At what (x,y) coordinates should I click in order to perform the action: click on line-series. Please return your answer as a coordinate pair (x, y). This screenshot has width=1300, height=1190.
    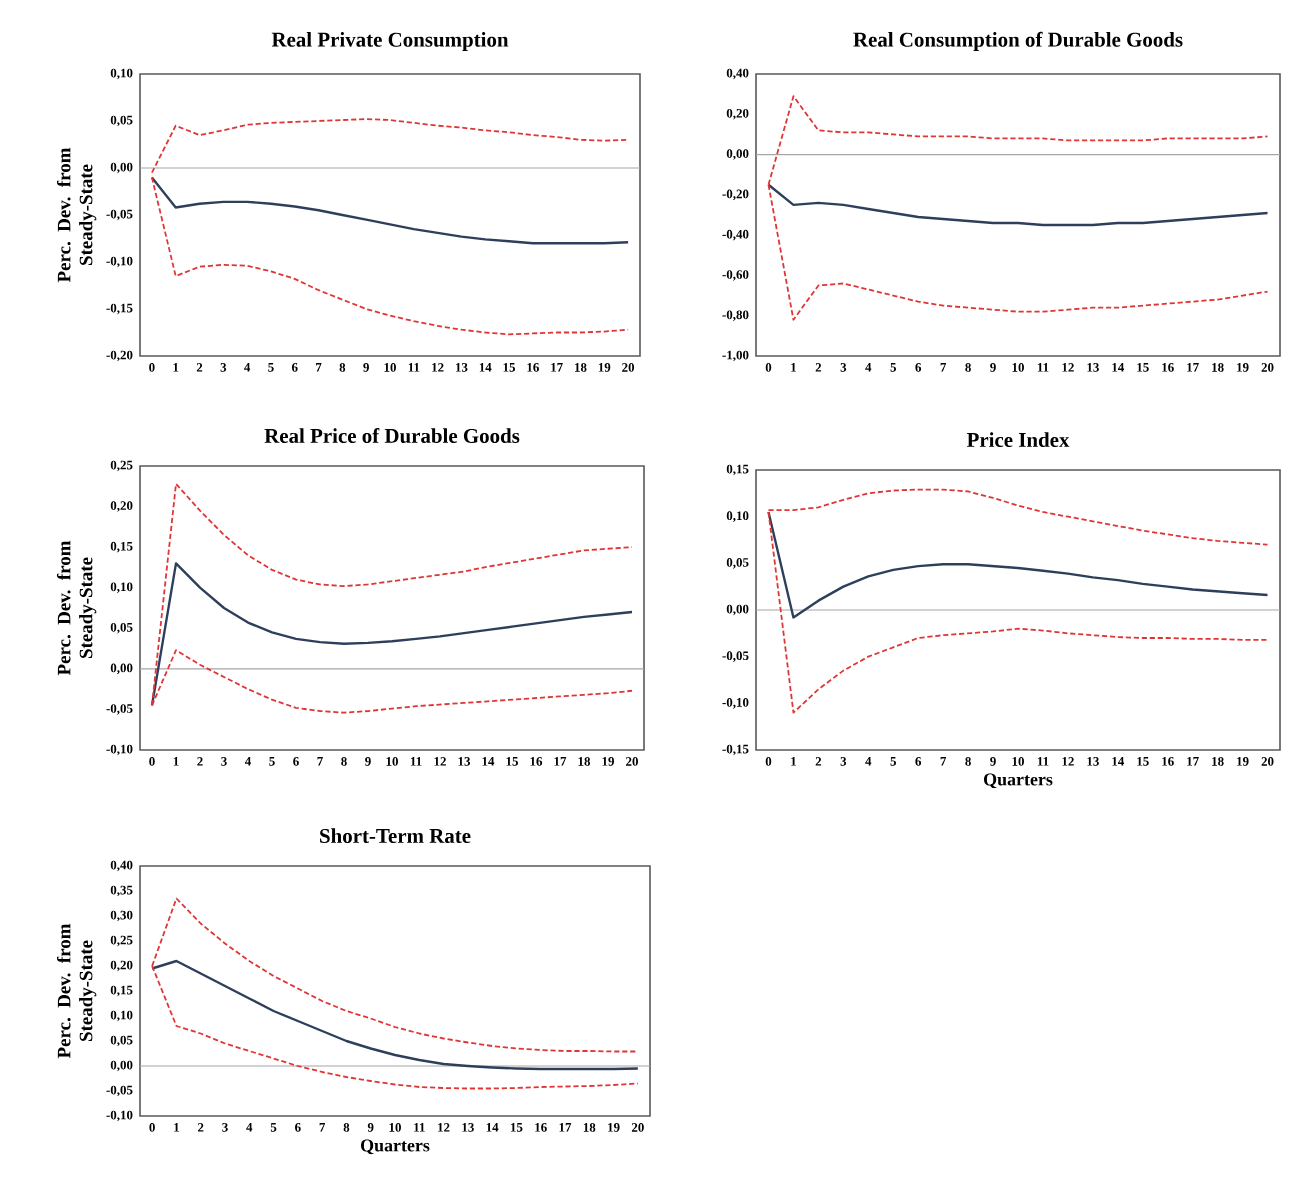
    Looking at the image, I should click on (392, 634).